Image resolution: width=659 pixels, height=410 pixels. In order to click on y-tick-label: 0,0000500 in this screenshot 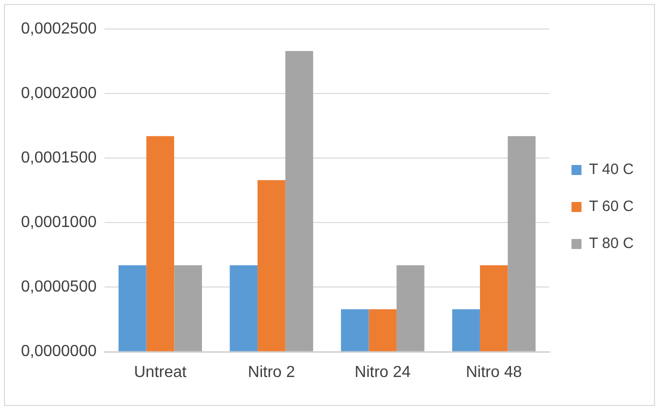, I will do `click(58, 287)`.